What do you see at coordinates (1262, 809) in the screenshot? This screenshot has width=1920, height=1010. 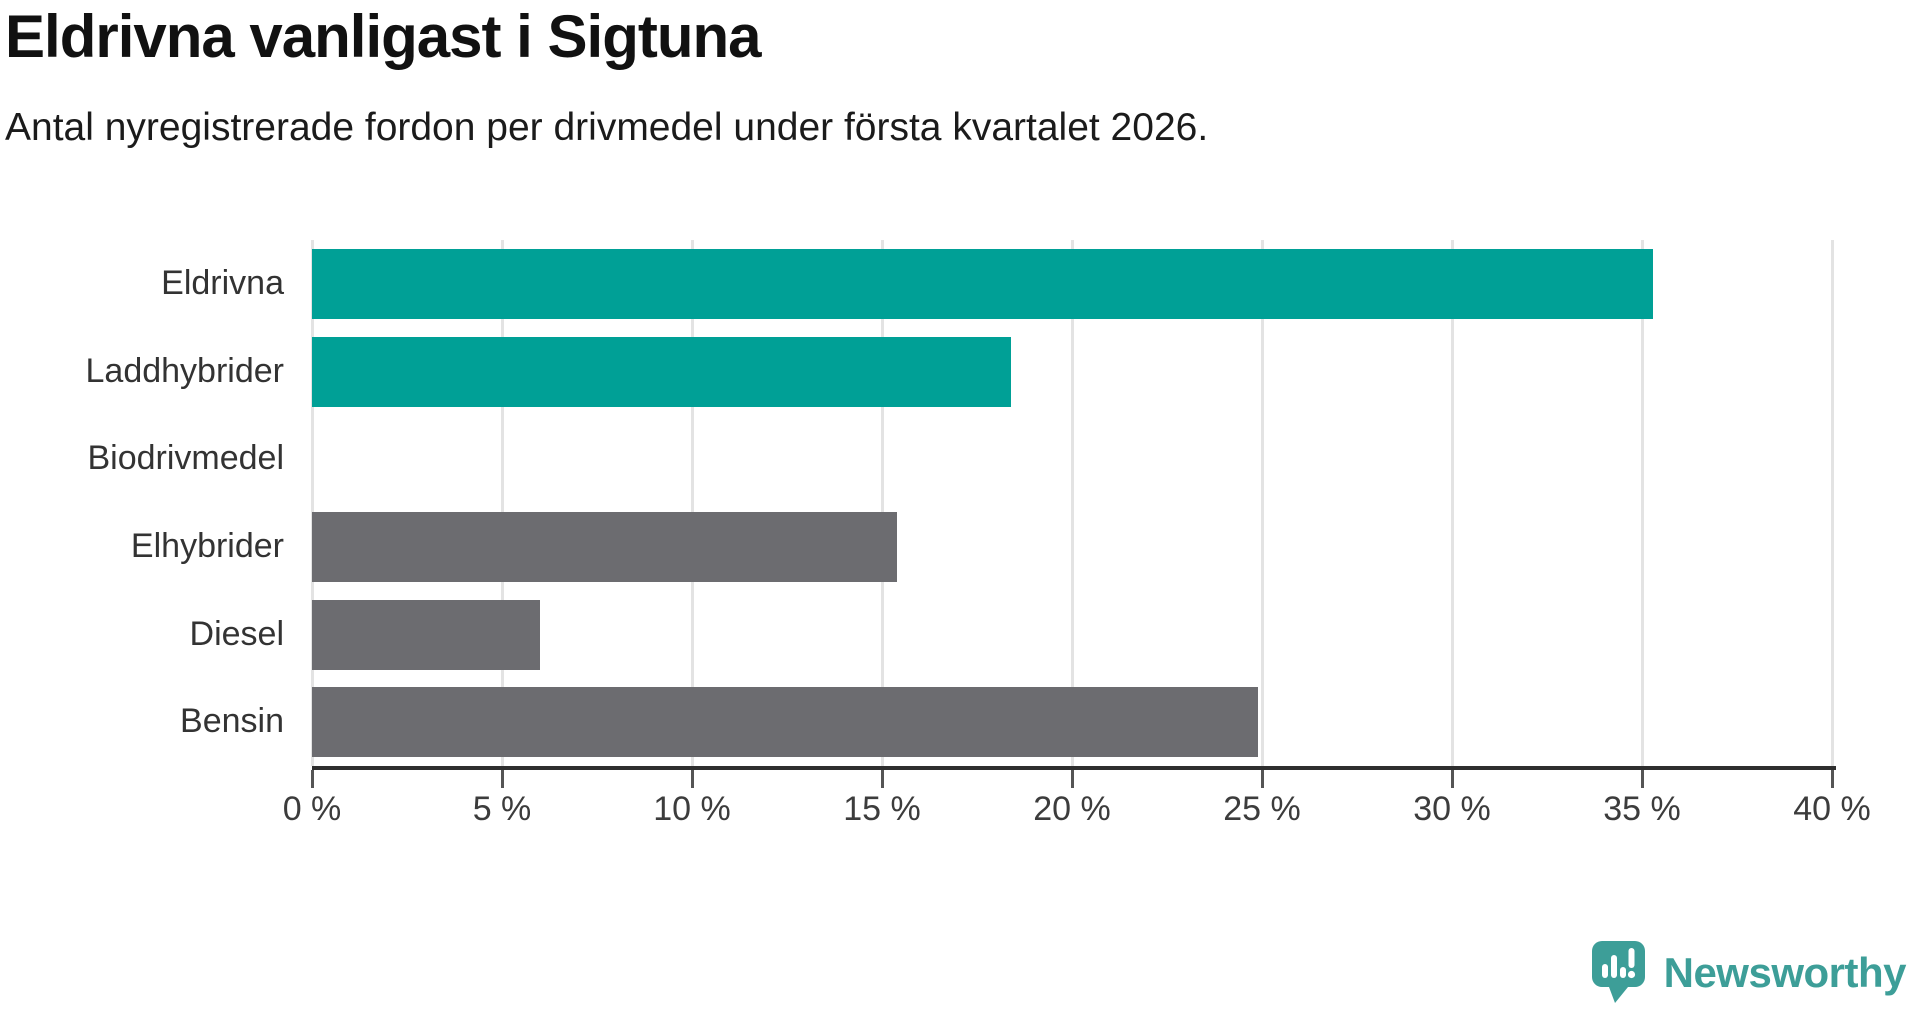 I see `x-axis-tick-label: 25 %` at bounding box center [1262, 809].